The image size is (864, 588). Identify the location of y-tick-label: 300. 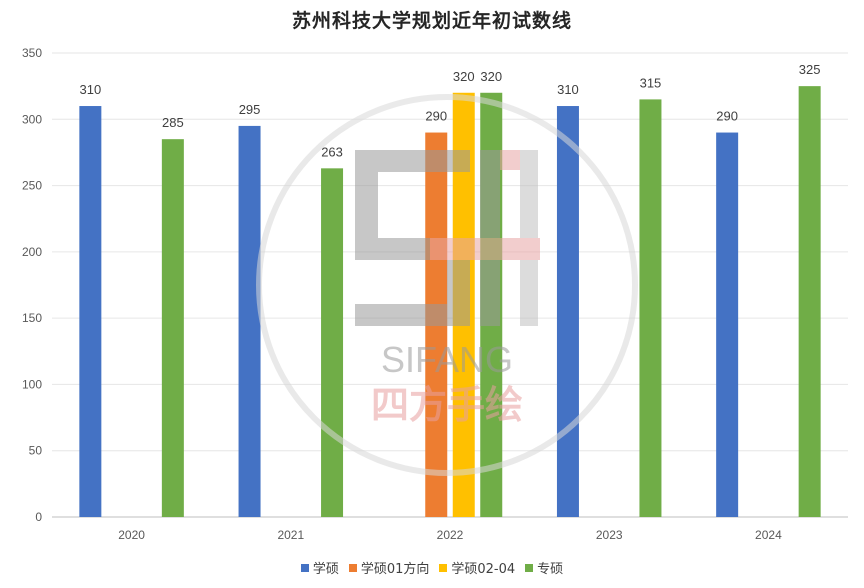
(32, 119).